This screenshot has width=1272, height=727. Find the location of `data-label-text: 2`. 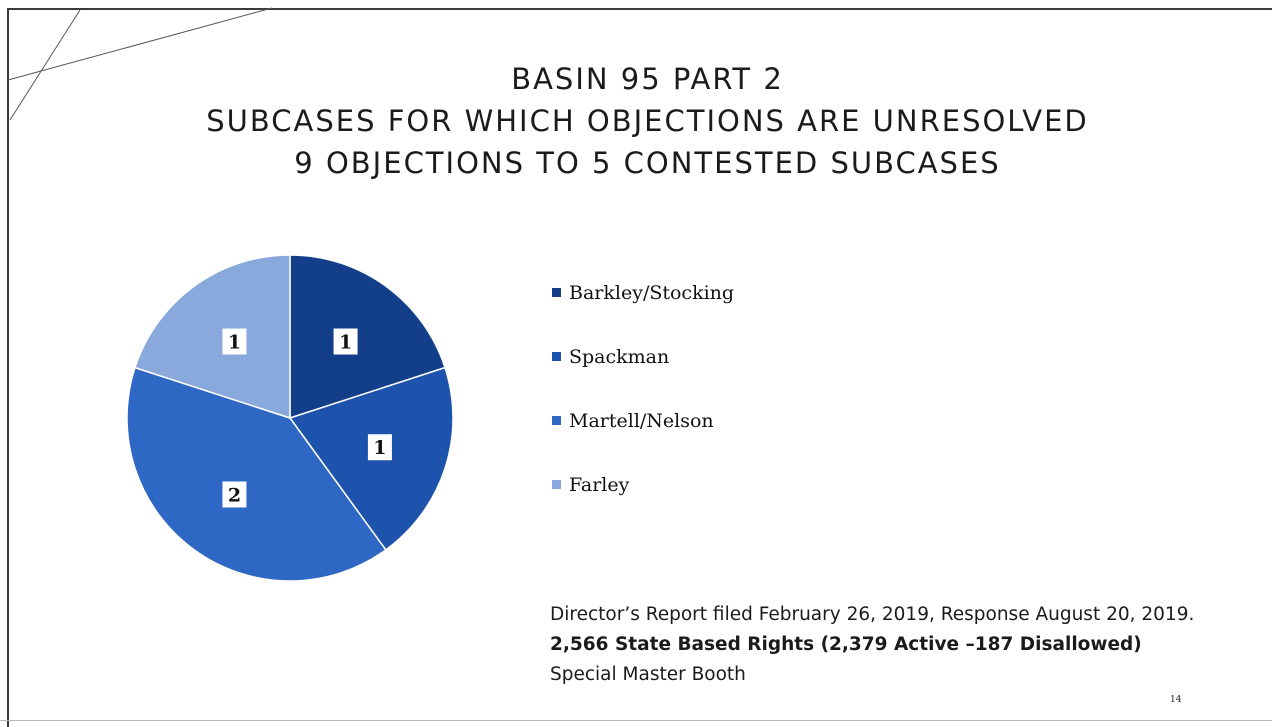

data-label-text: 2 is located at coordinates (234, 495).